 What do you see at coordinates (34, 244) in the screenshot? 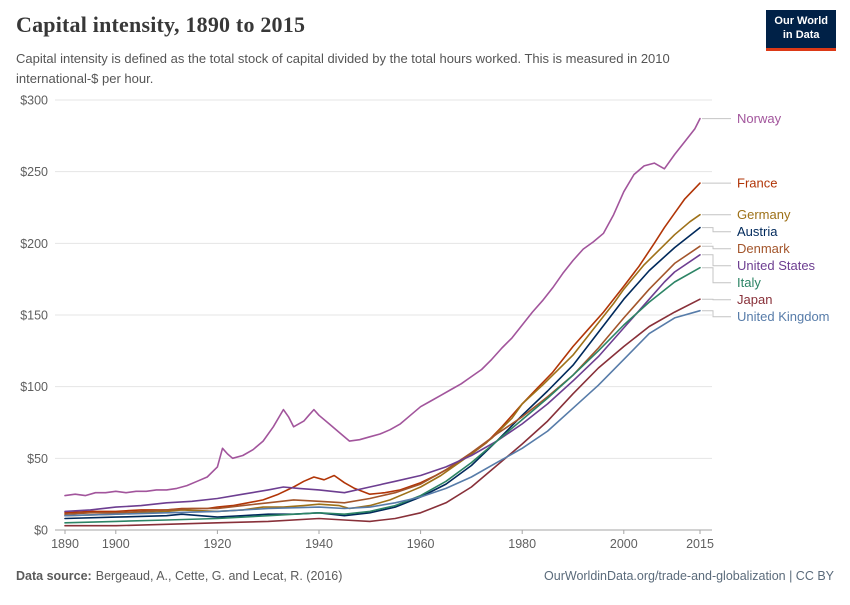
I see `y-tick-label: $200` at bounding box center [34, 244].